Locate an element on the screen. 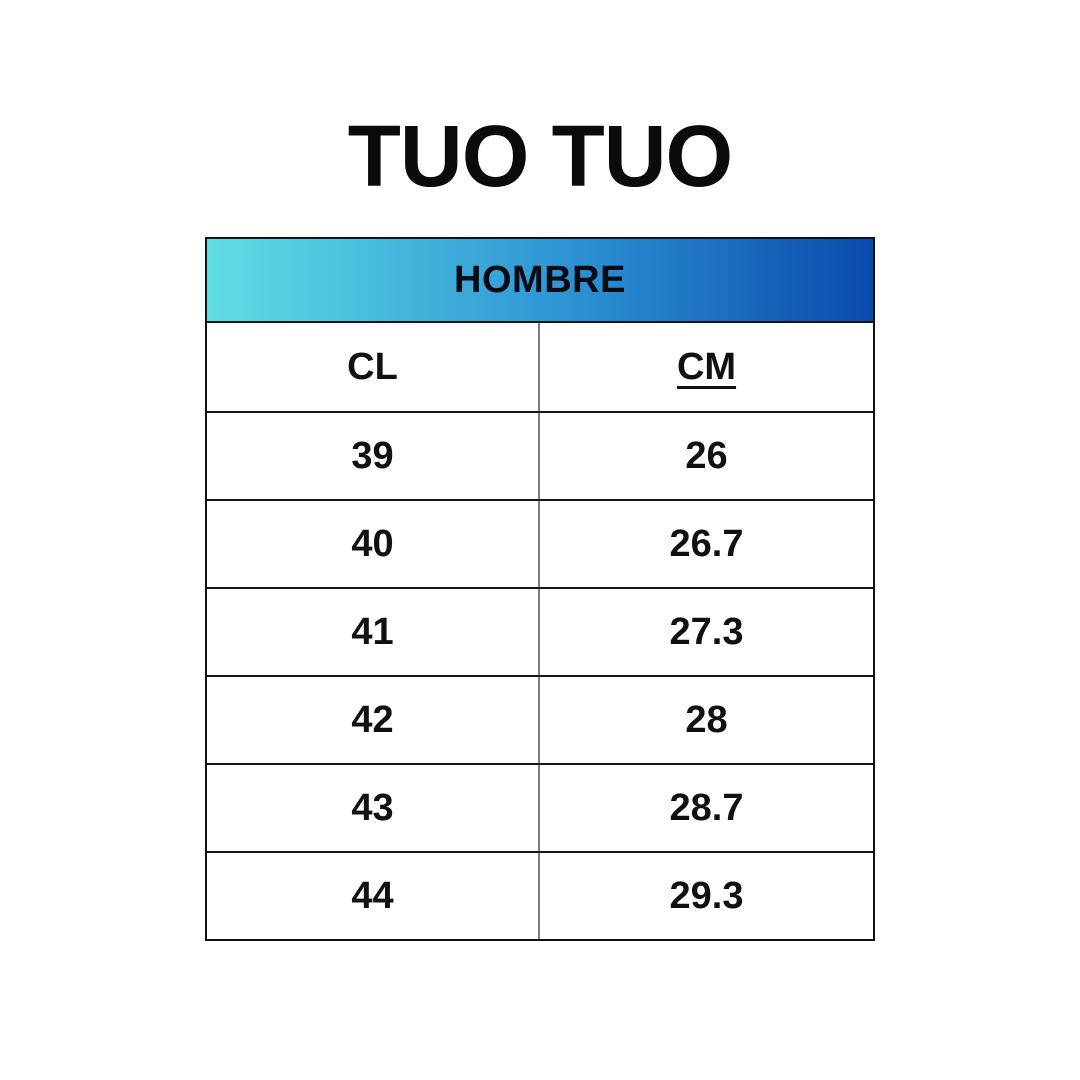 The height and width of the screenshot is (1080, 1080). table-row: 43 28.7 is located at coordinates (540, 807).